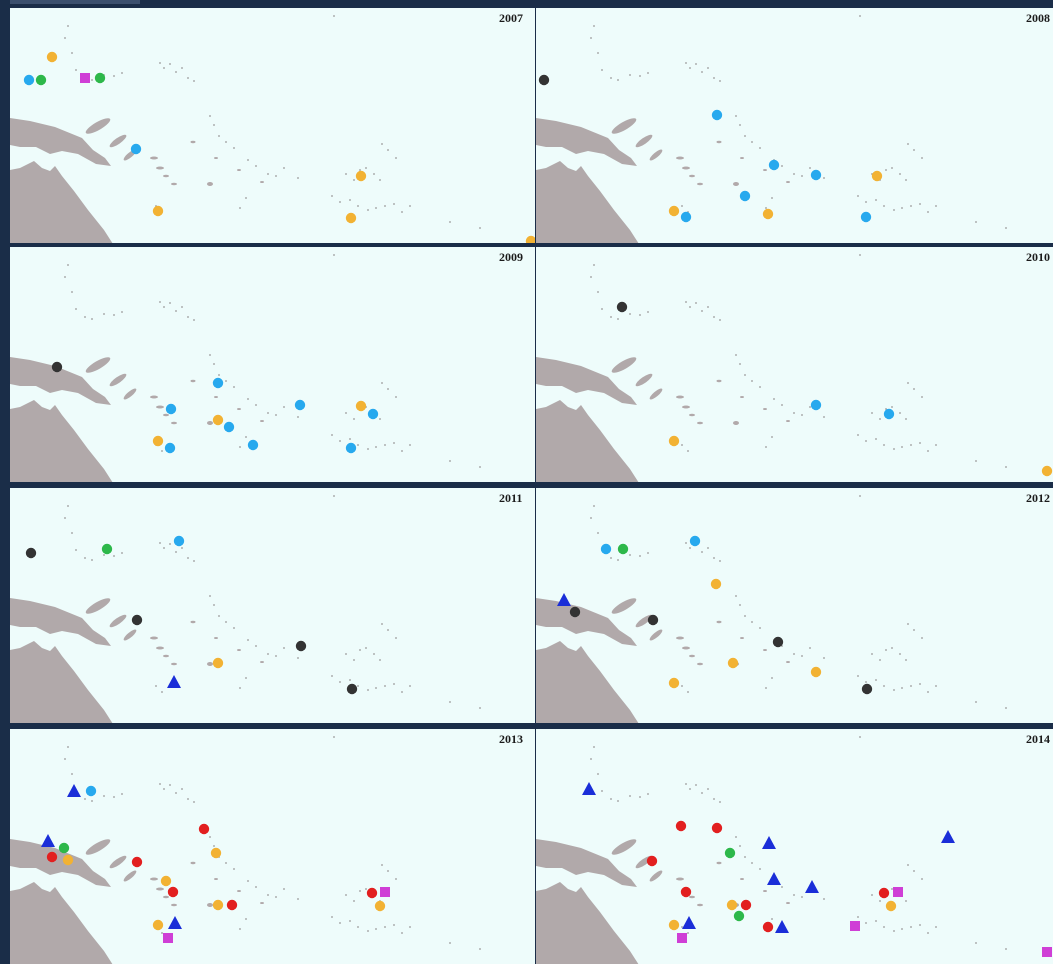  I want to click on marker-triangle-darkblue, so click(48, 840).